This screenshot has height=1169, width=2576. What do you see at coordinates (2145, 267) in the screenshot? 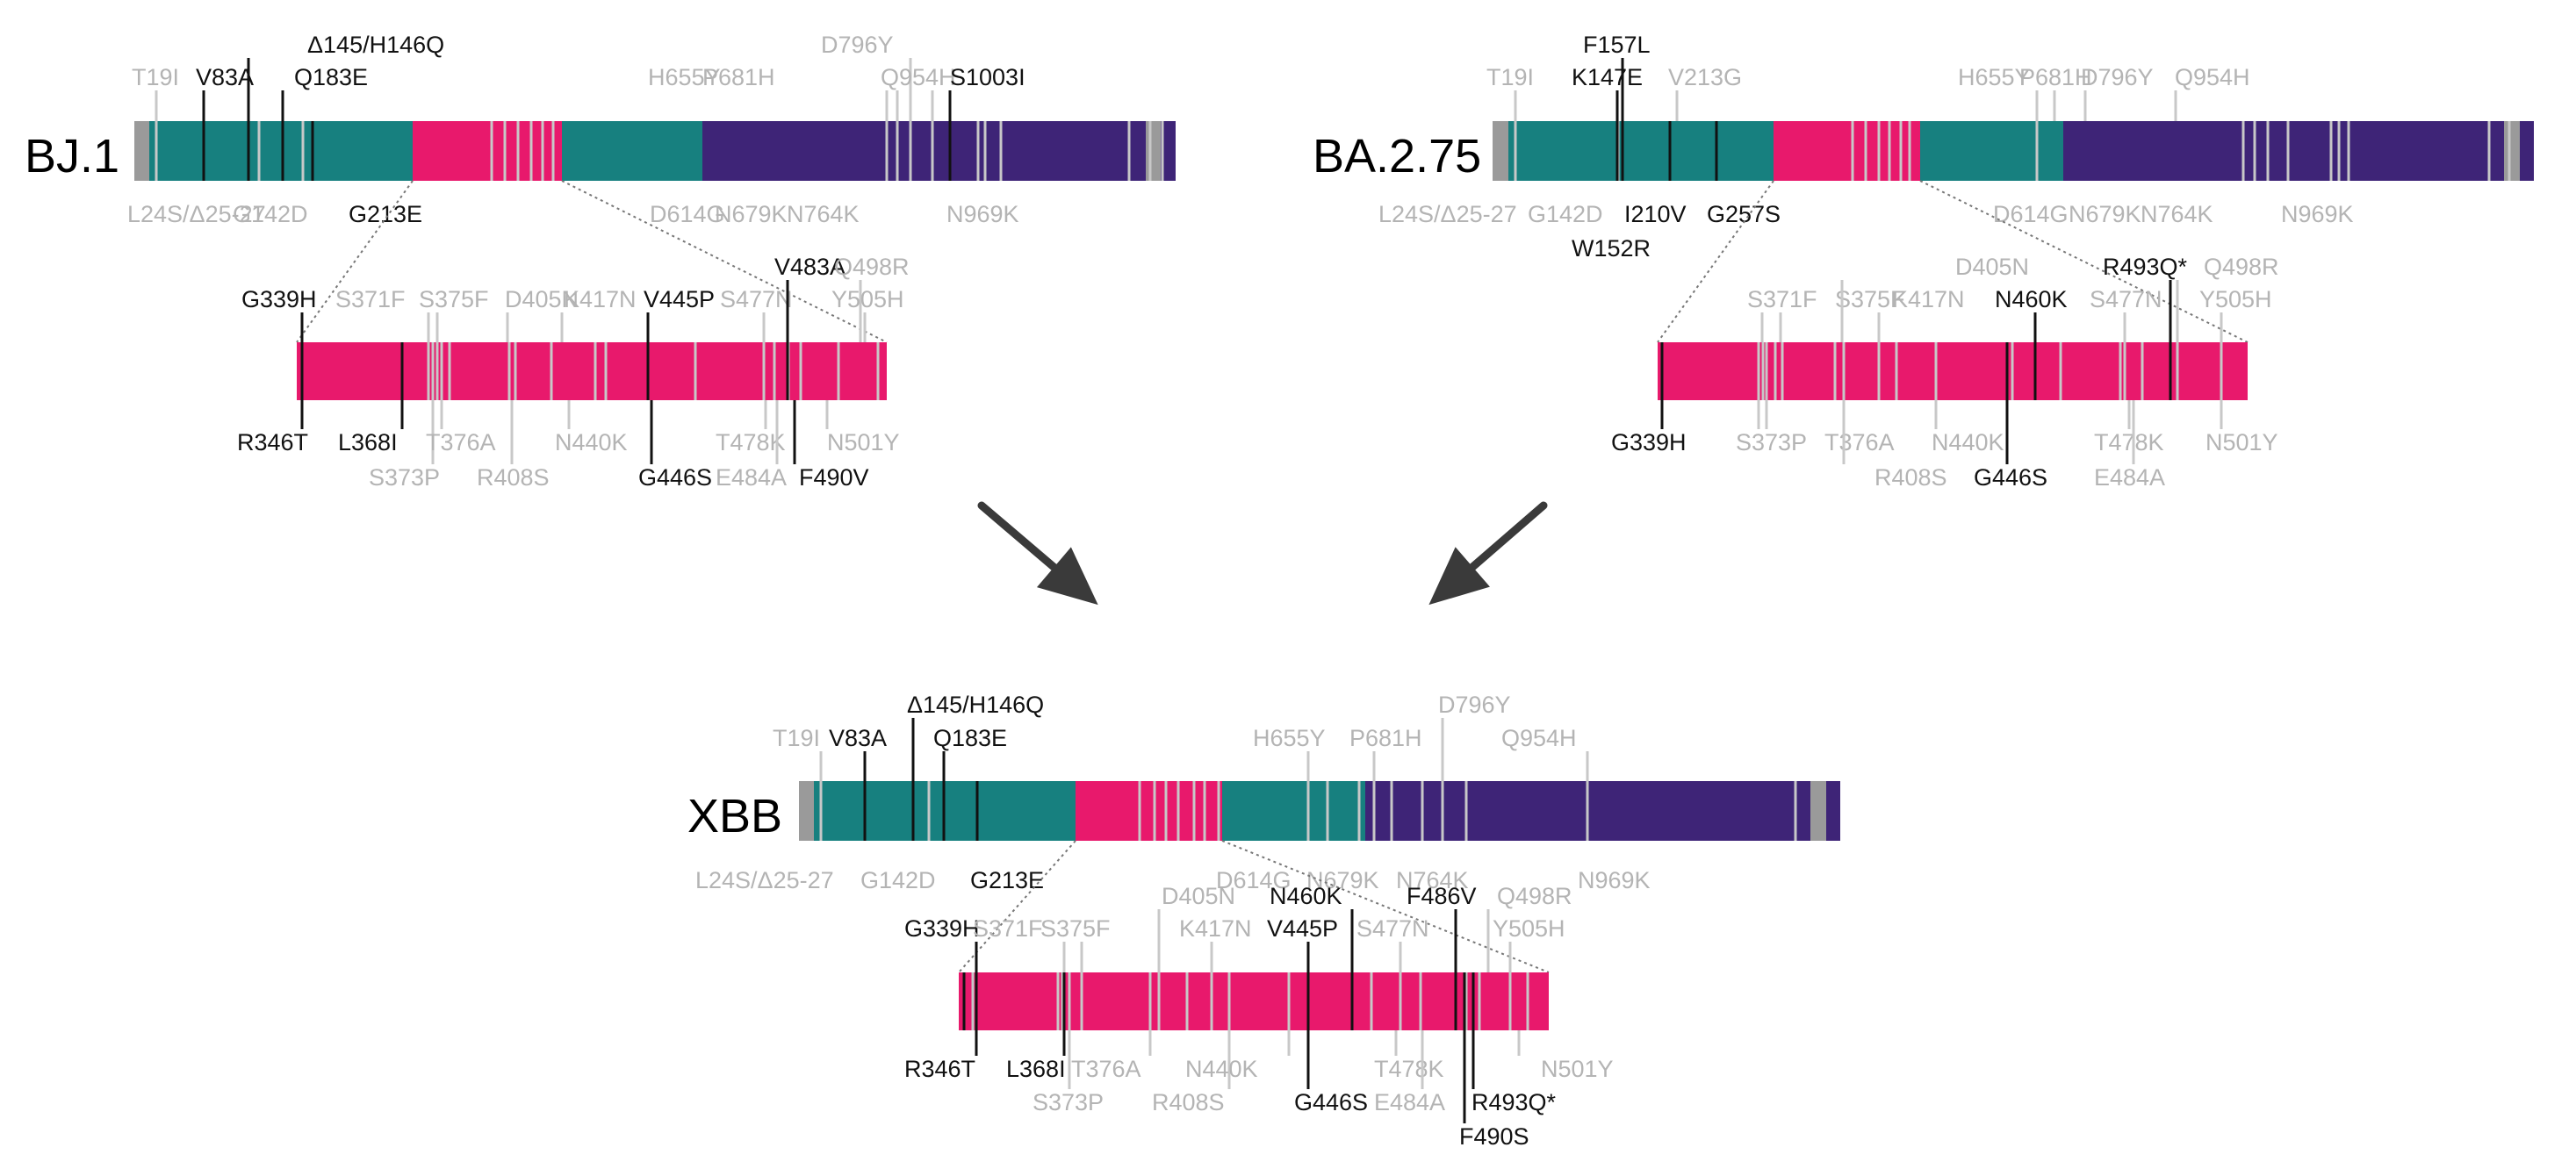
I see `rbd-label-above: R493Q*` at bounding box center [2145, 267].